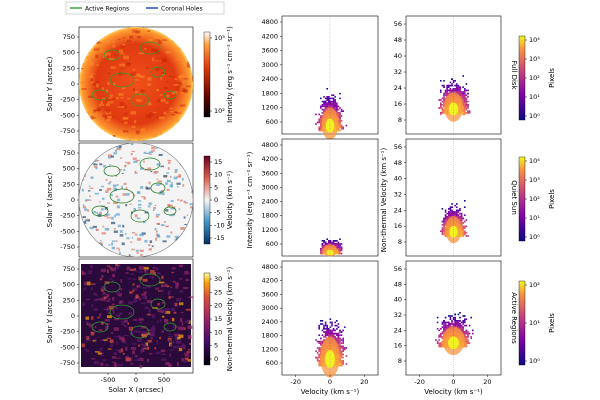 The image size is (600, 400). What do you see at coordinates (108, 380) in the screenshot?
I see `map-xtick-label: -500` at bounding box center [108, 380].